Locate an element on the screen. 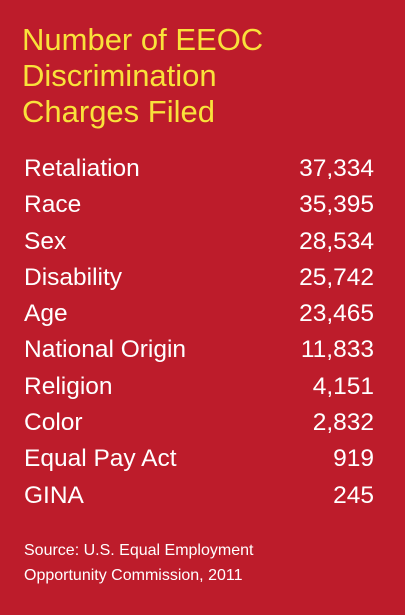  category-label: Age is located at coordinates (46, 314).